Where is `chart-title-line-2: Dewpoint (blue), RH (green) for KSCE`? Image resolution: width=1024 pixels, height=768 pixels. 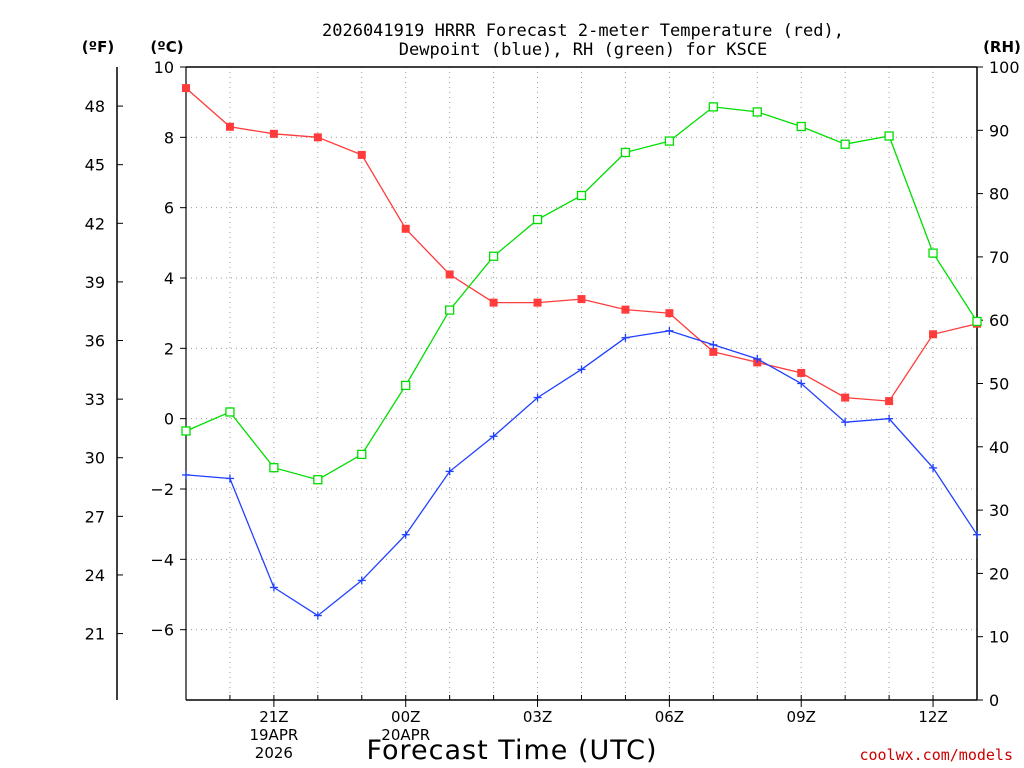
chart-title-line-2: Dewpoint (blue), RH (green) for KSCE is located at coordinates (583, 50).